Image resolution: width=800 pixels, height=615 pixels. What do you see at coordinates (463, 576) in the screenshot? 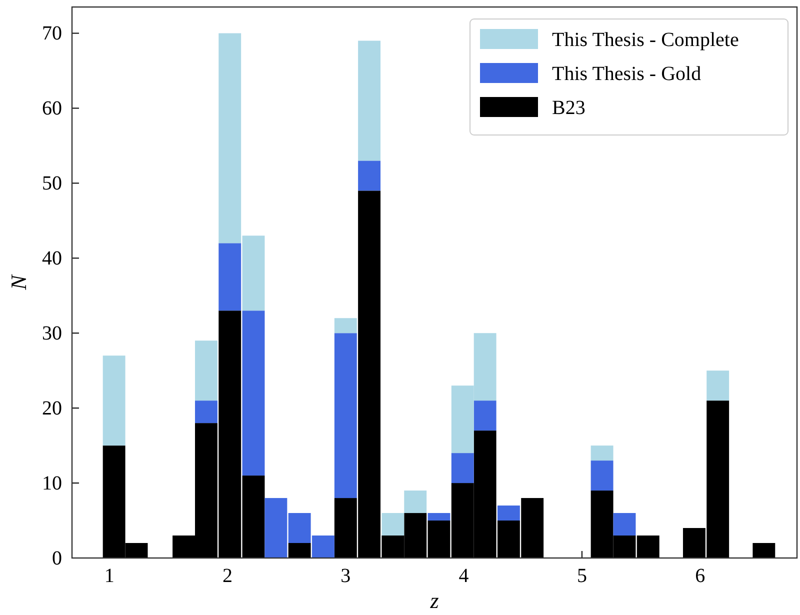
I see `x-tick-label: 4` at bounding box center [463, 576].